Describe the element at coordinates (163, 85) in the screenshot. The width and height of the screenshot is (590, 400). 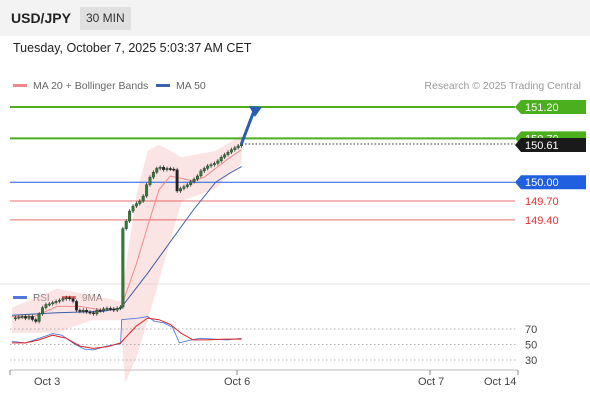
I see `ma50-swatch` at that location.